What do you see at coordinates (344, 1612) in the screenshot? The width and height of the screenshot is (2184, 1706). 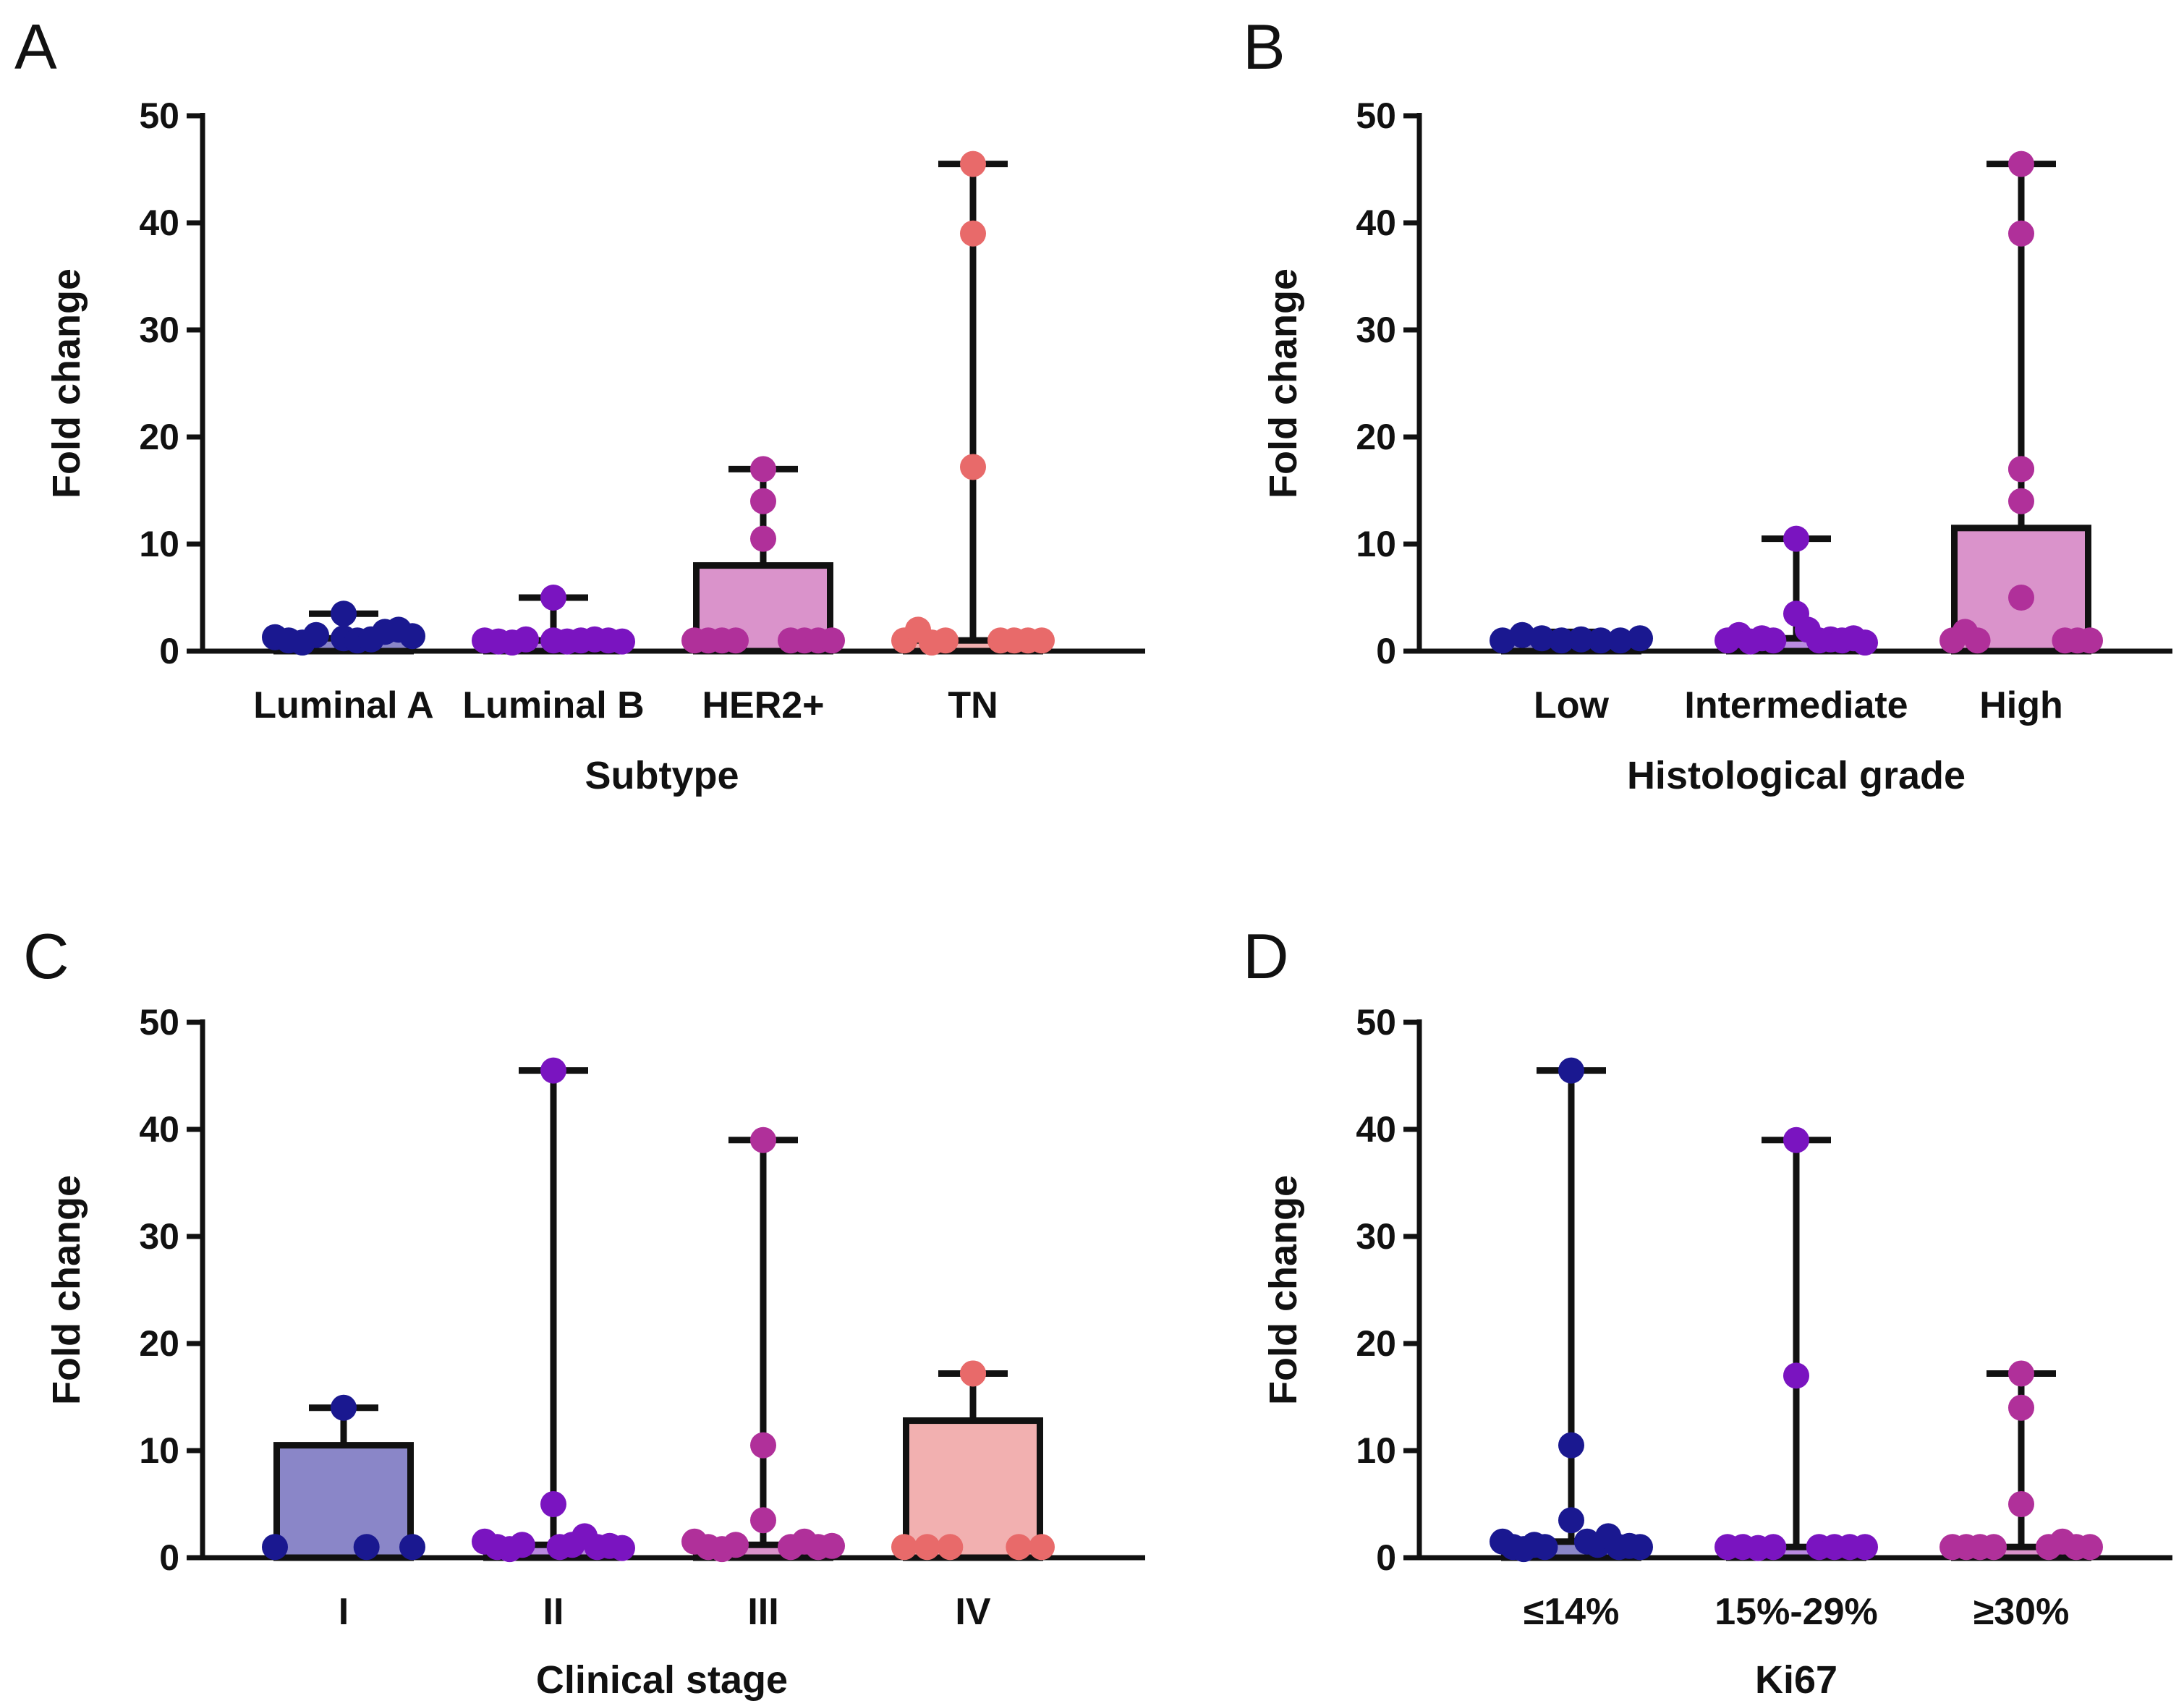 I see `x-tick-label: I` at bounding box center [344, 1612].